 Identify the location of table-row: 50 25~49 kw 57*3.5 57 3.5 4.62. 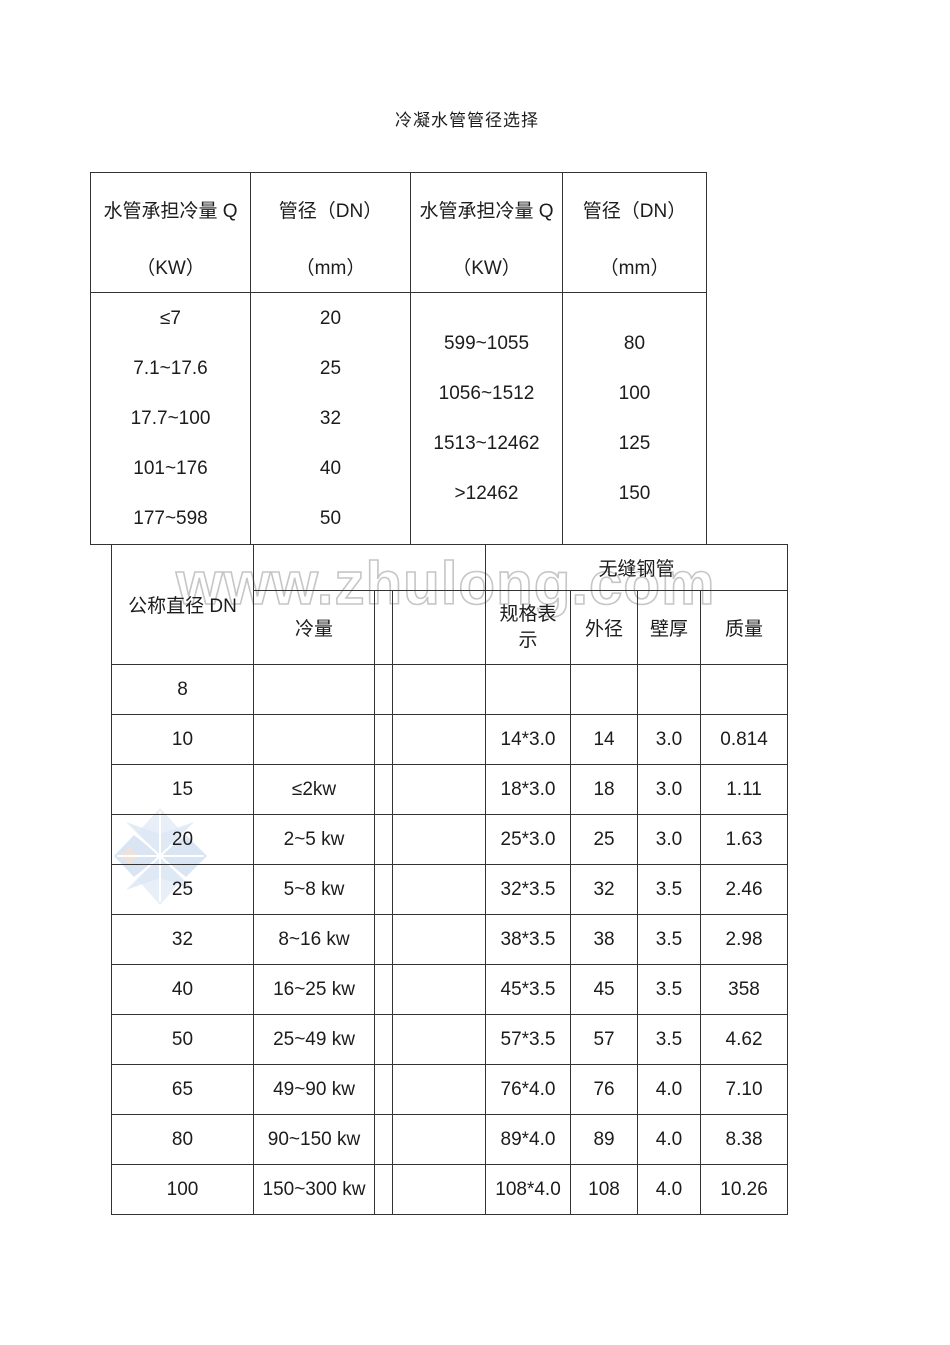
(450, 1039).